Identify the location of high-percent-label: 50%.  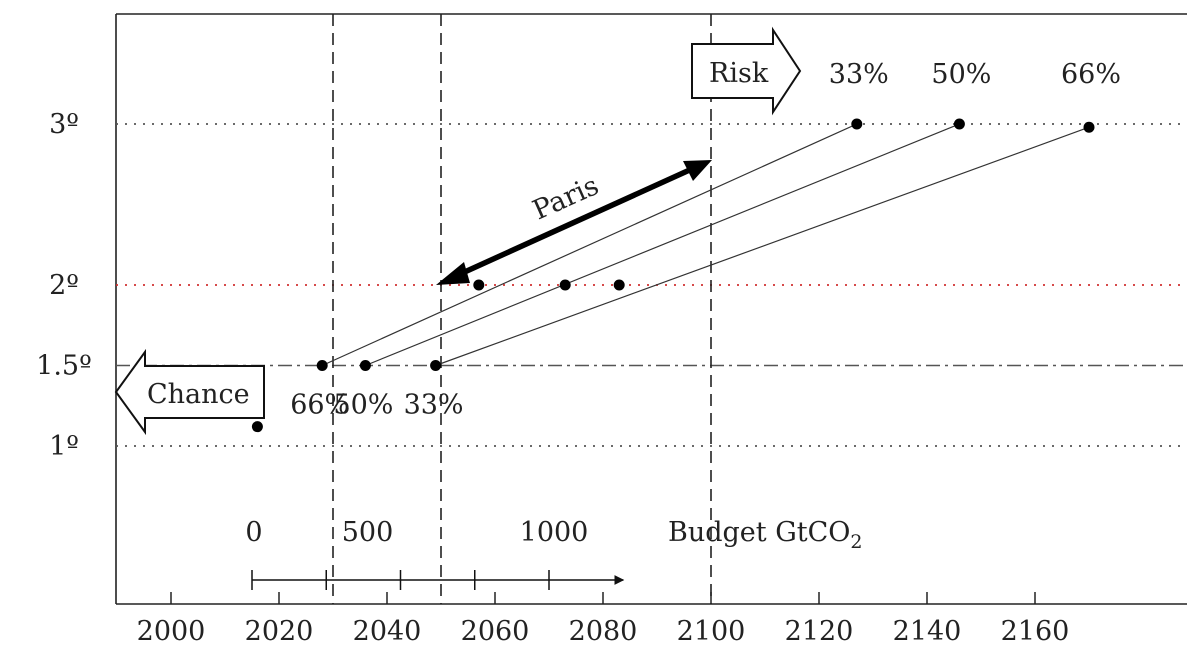
(961, 74).